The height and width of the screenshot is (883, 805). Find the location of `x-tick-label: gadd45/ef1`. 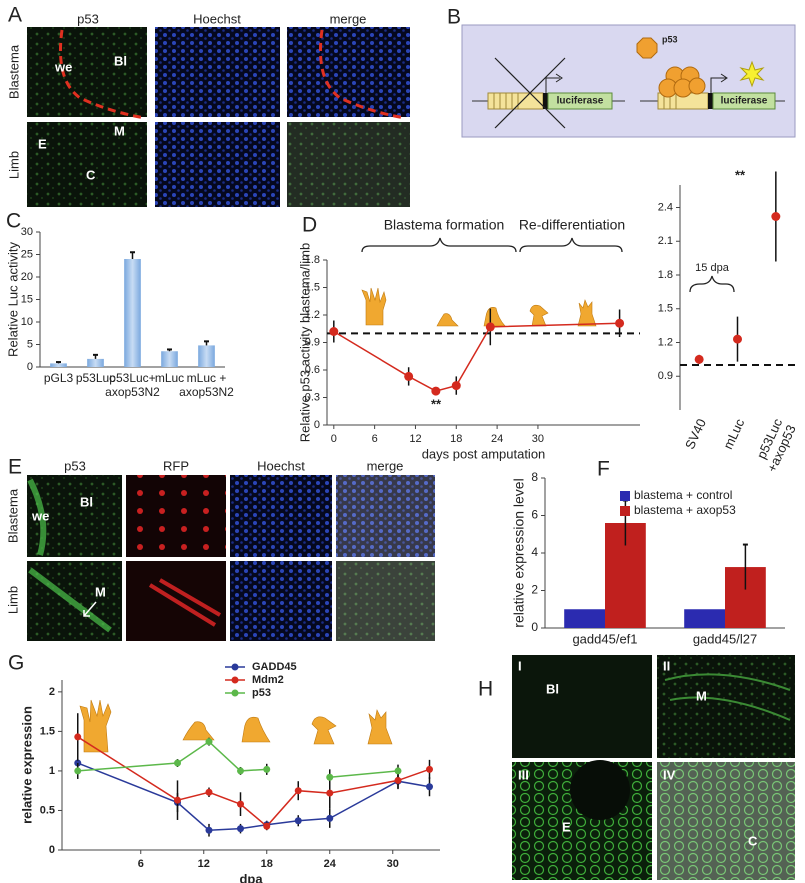

x-tick-label: gadd45/ef1 is located at coordinates (604, 638).